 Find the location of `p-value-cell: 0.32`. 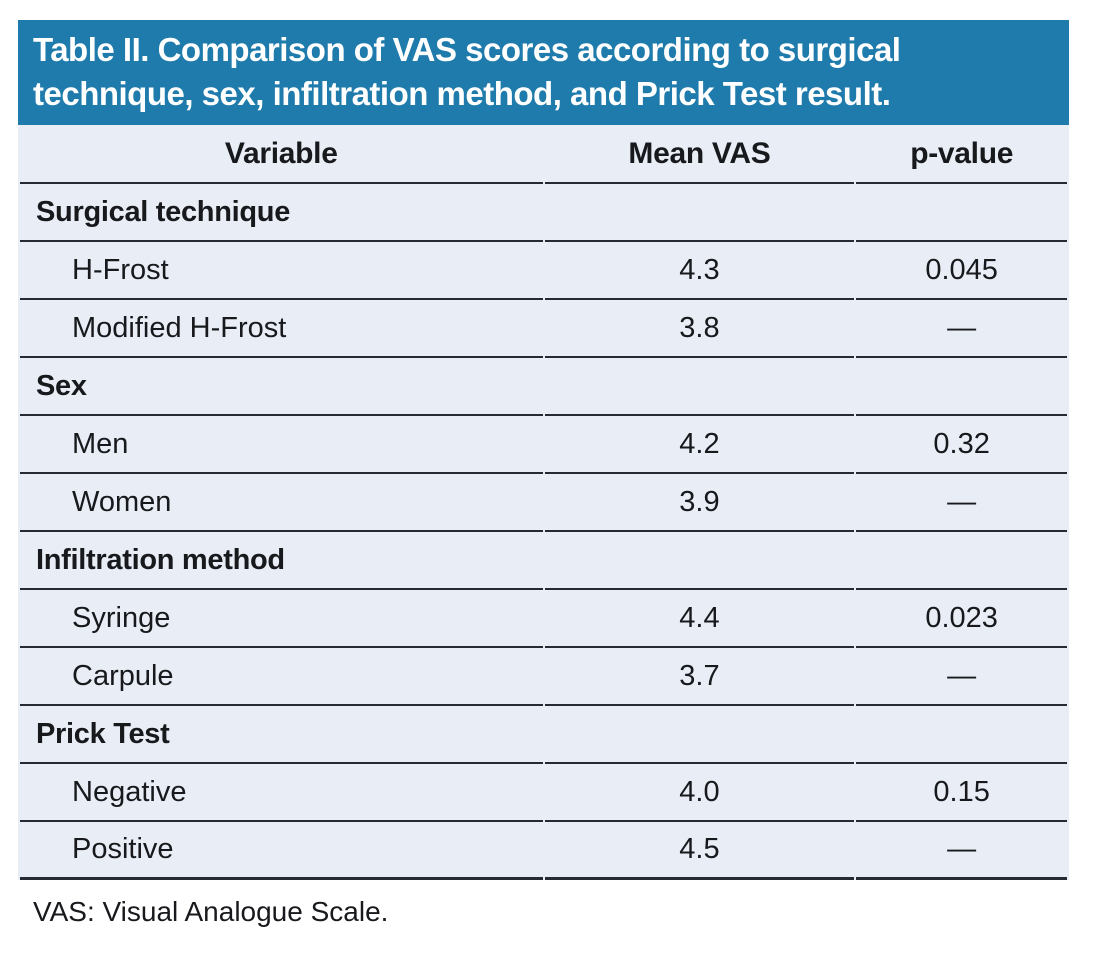

p-value-cell: 0.32 is located at coordinates (961, 445).